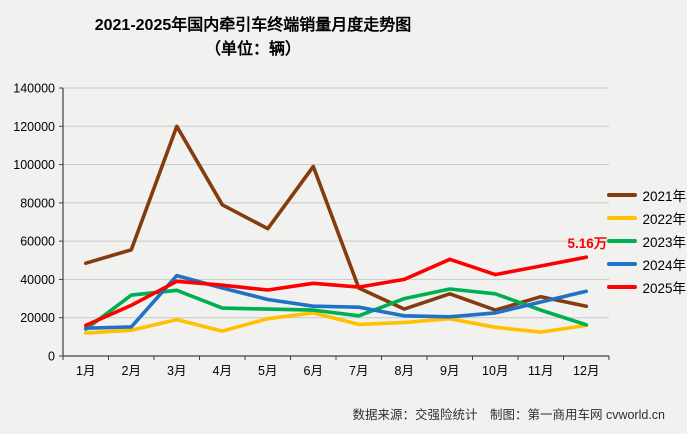  What do you see at coordinates (587, 243) in the screenshot?
I see `data-label-annotation: 5.16万` at bounding box center [587, 243].